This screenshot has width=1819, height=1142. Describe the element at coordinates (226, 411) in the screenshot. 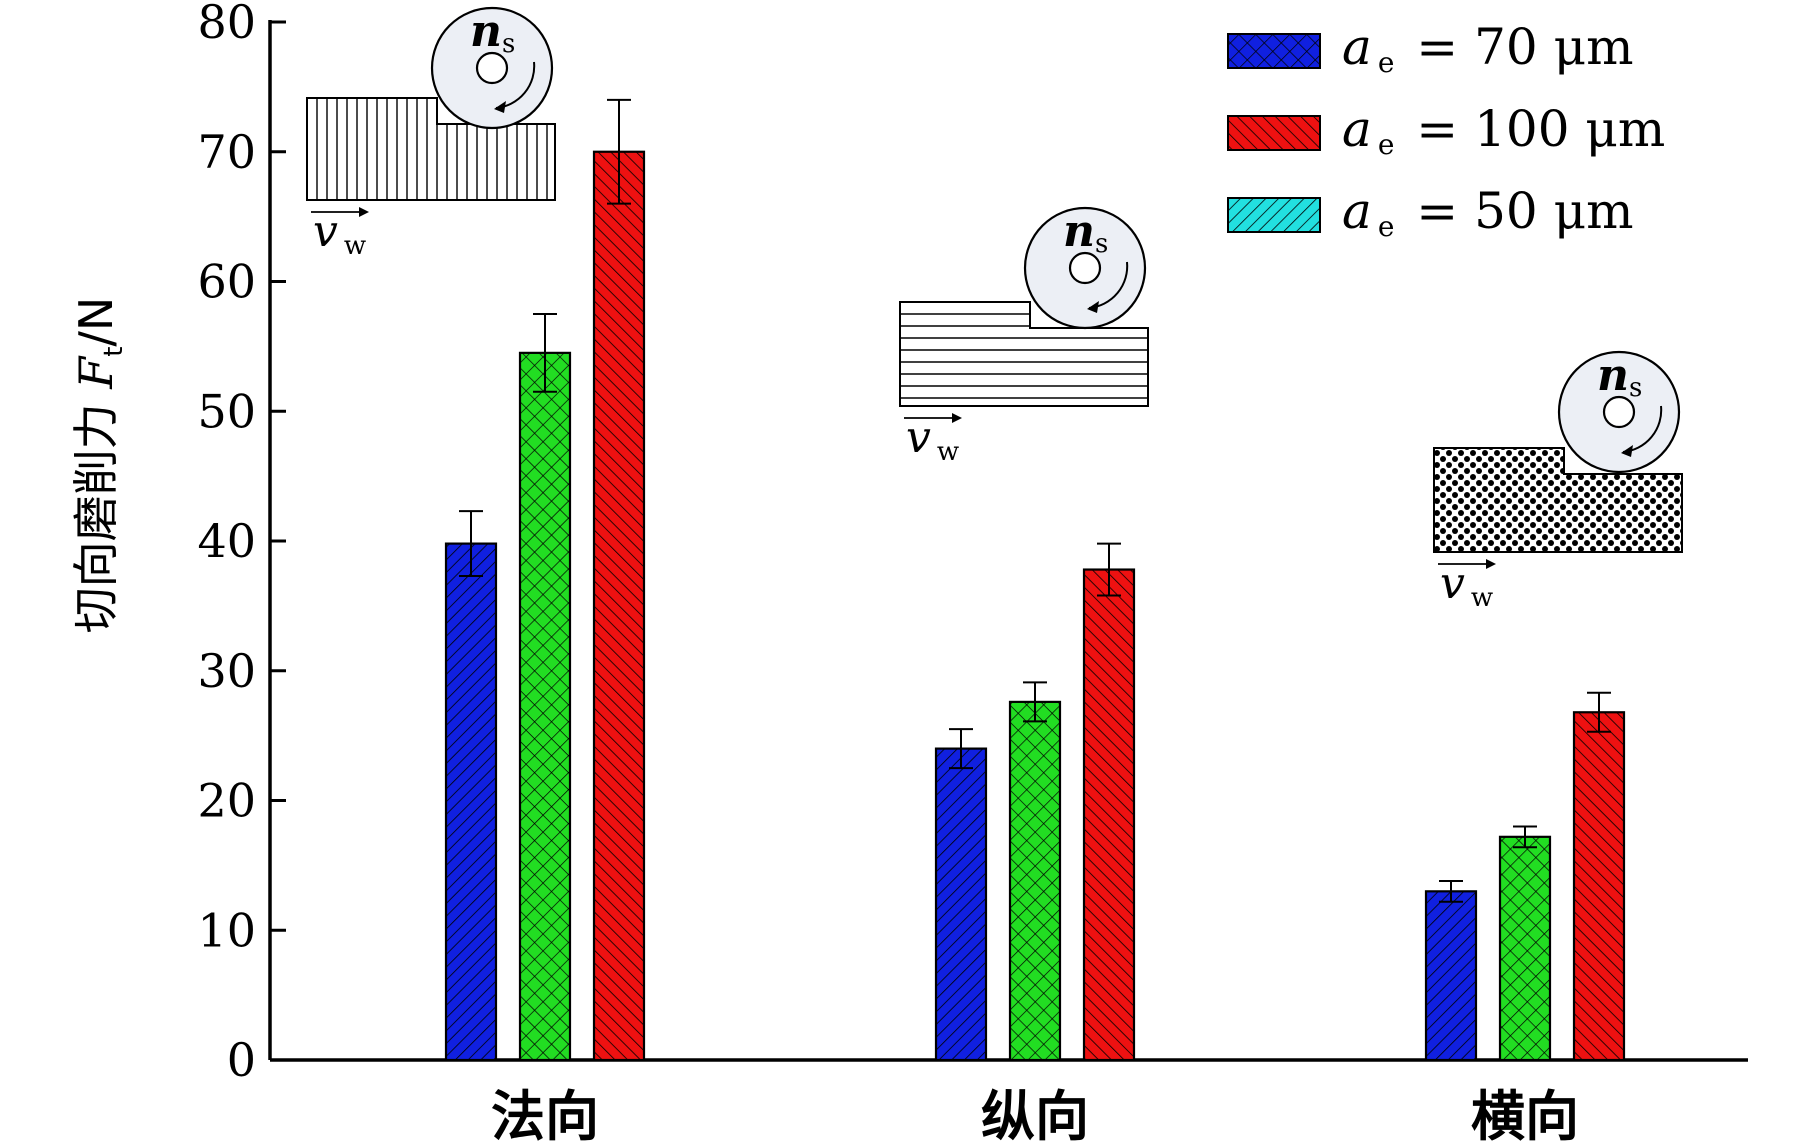

I see `y-tick-label: 50` at that location.